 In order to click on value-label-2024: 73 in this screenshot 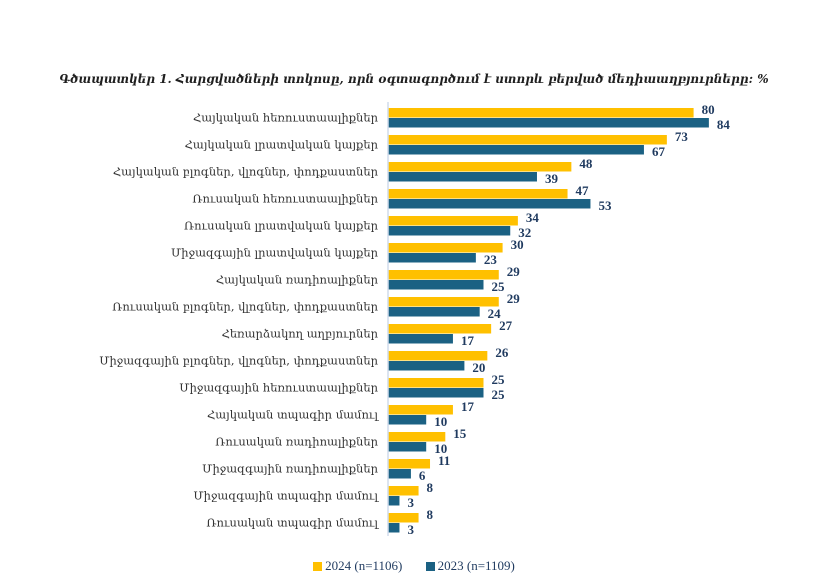, I will do `click(682, 136)`.